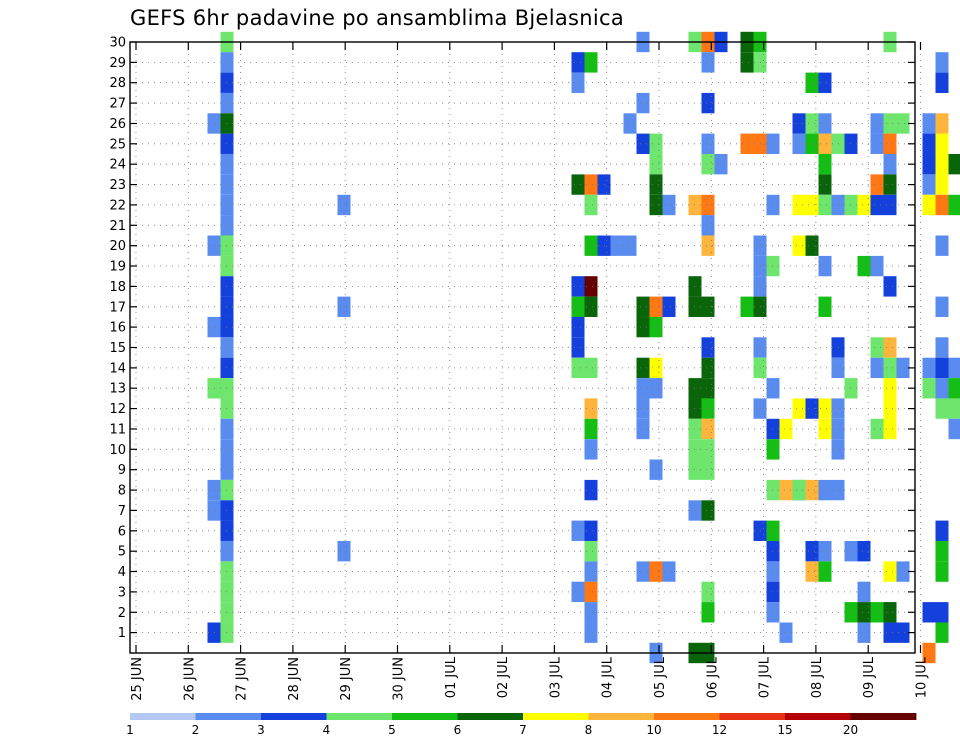  What do you see at coordinates (399, 679) in the screenshot?
I see `x-tick-label: 30 JUN` at bounding box center [399, 679].